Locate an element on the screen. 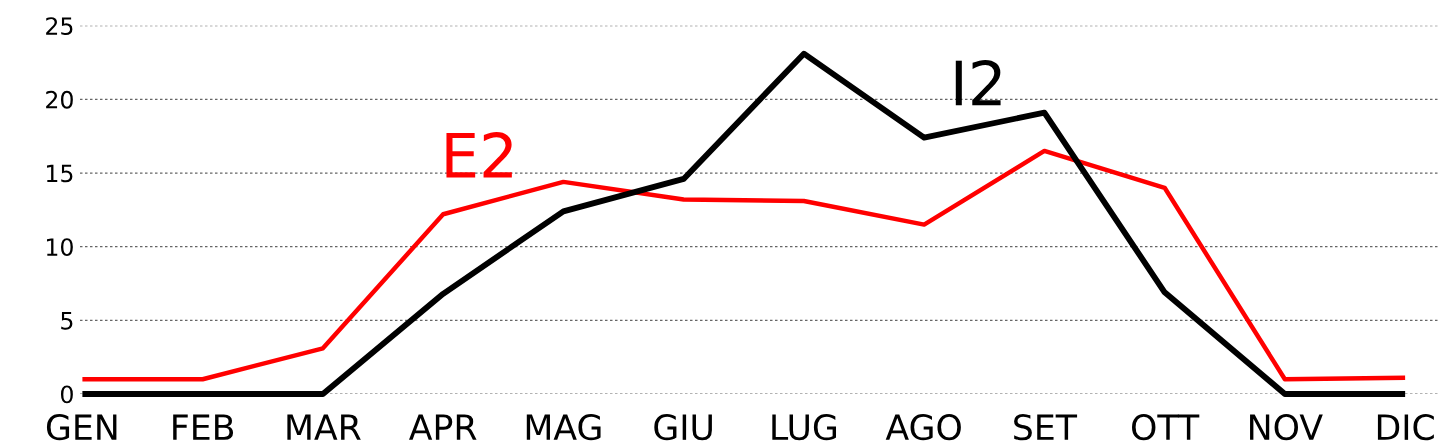 This screenshot has width=1452, height=445. x-tick-label: OTT is located at coordinates (1166, 427).